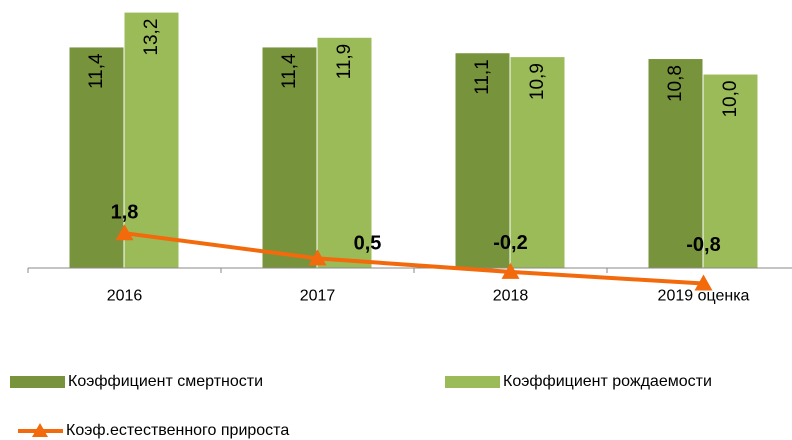 The image size is (792, 440). What do you see at coordinates (704, 295) in the screenshot?
I see `x-tick-label: 2019 оценка` at bounding box center [704, 295].